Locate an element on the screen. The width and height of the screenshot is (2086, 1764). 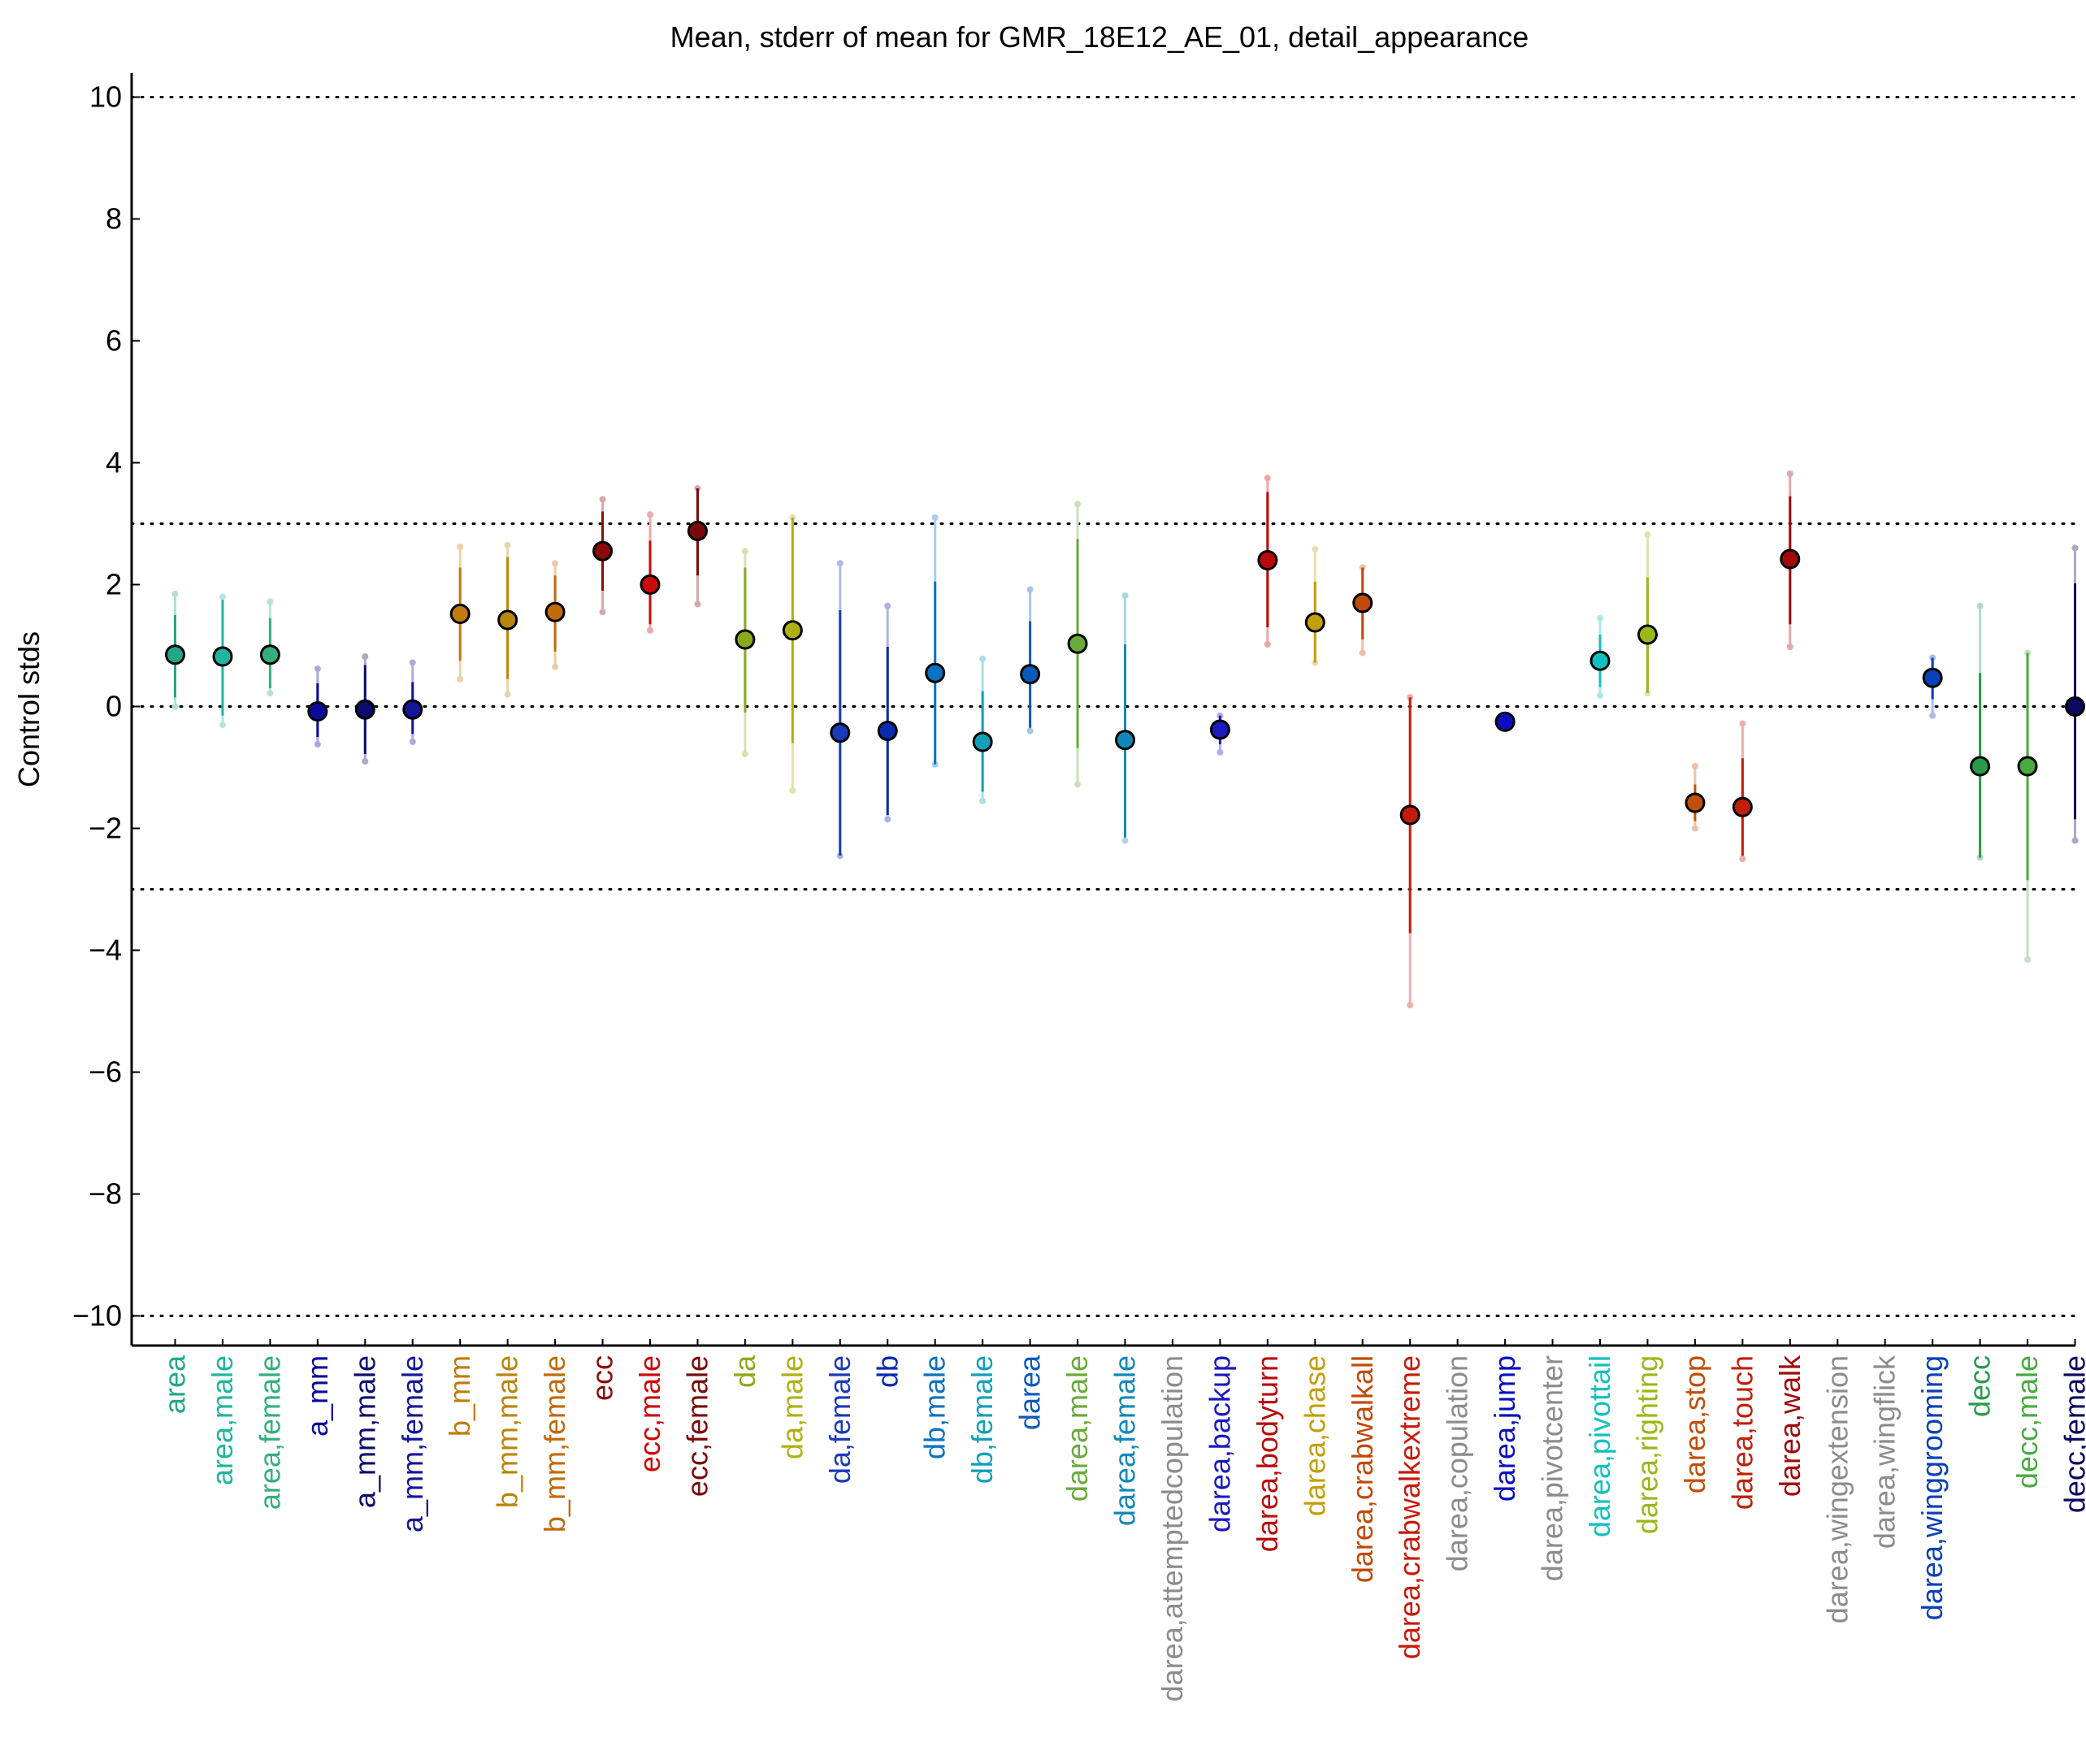
x-tick-label: decc is located at coordinates (1980, 1386).